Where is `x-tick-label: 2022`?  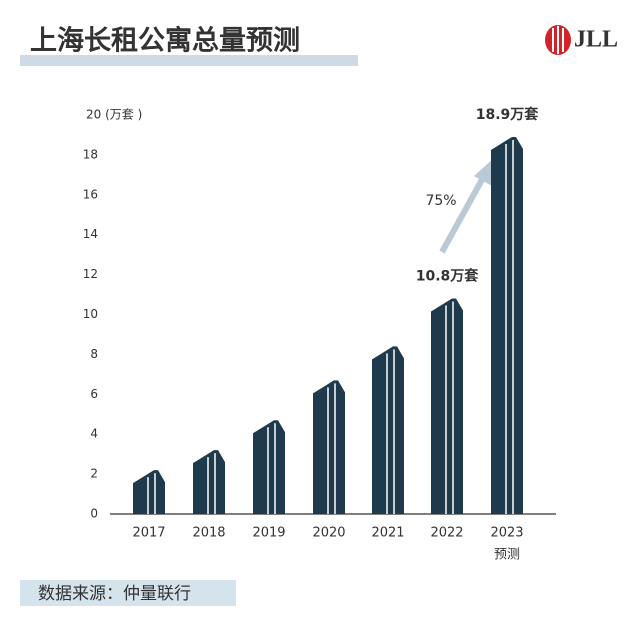 x-tick-label: 2022 is located at coordinates (446, 533).